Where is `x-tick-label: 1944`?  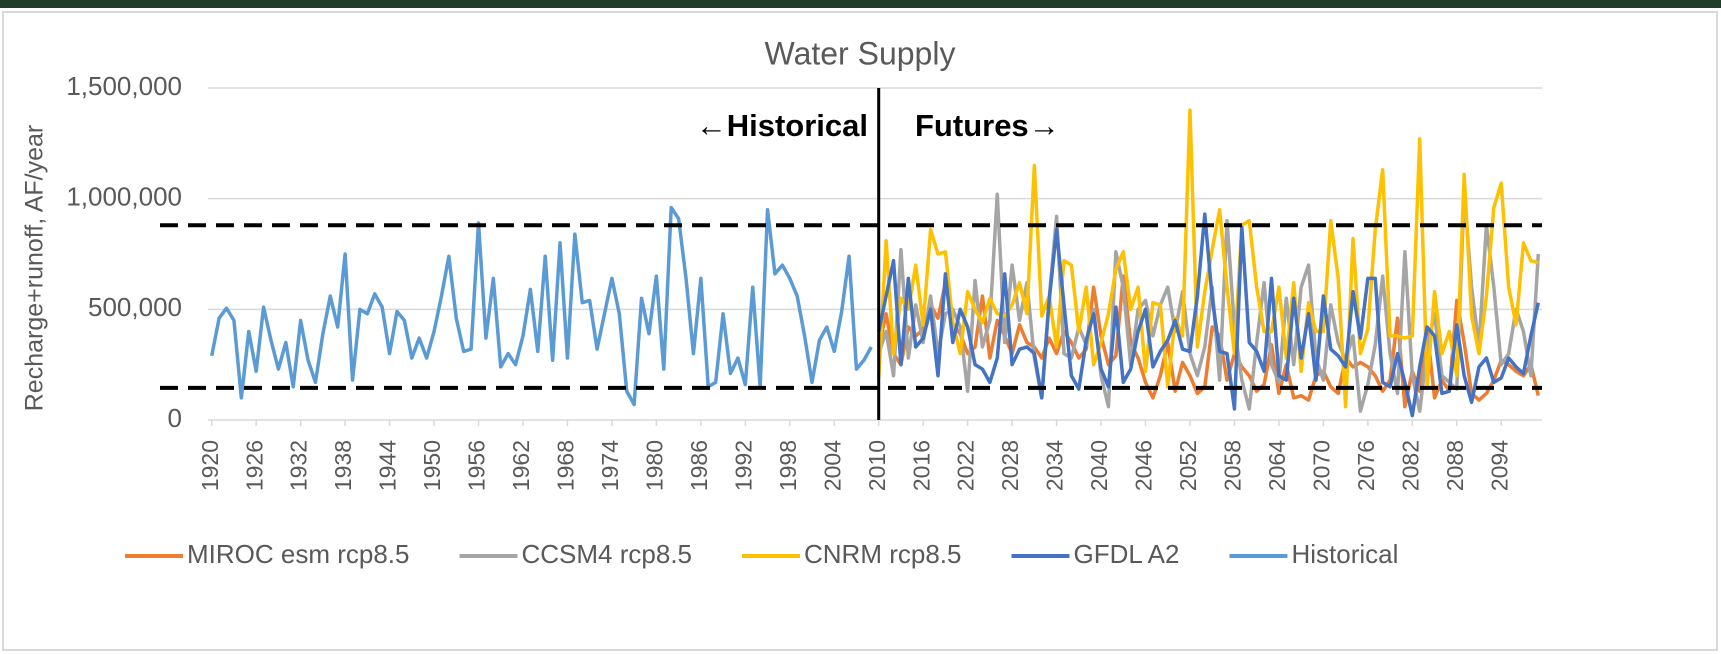
x-tick-label: 1944 is located at coordinates (388, 465).